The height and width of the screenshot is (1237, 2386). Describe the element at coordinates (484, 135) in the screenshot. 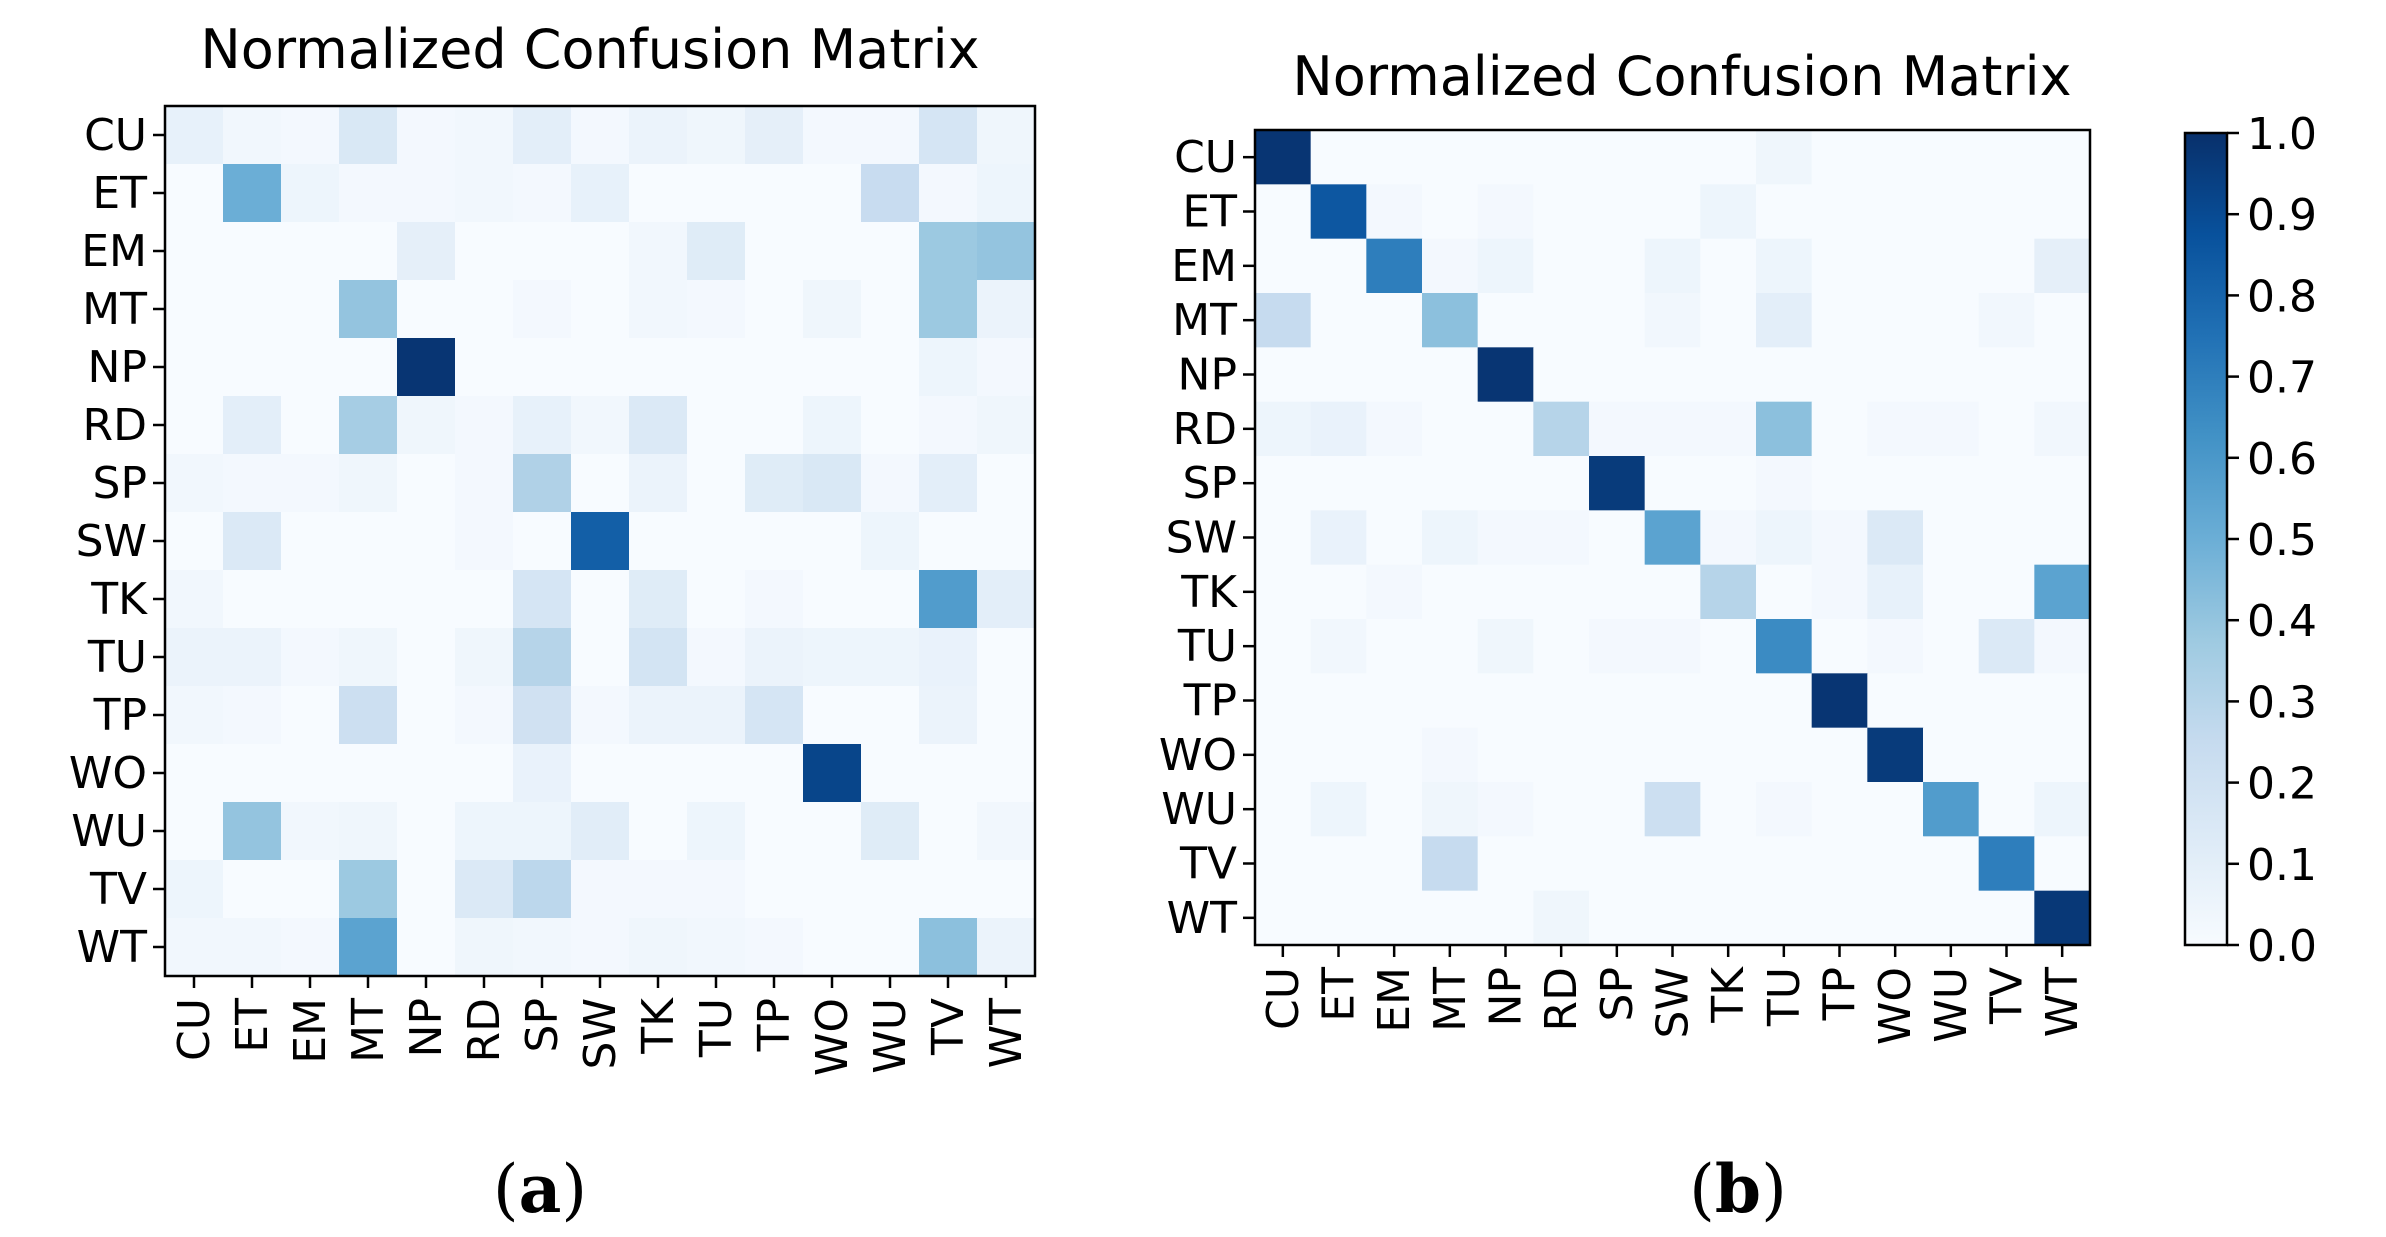

I see `cell-cu-rd` at that location.